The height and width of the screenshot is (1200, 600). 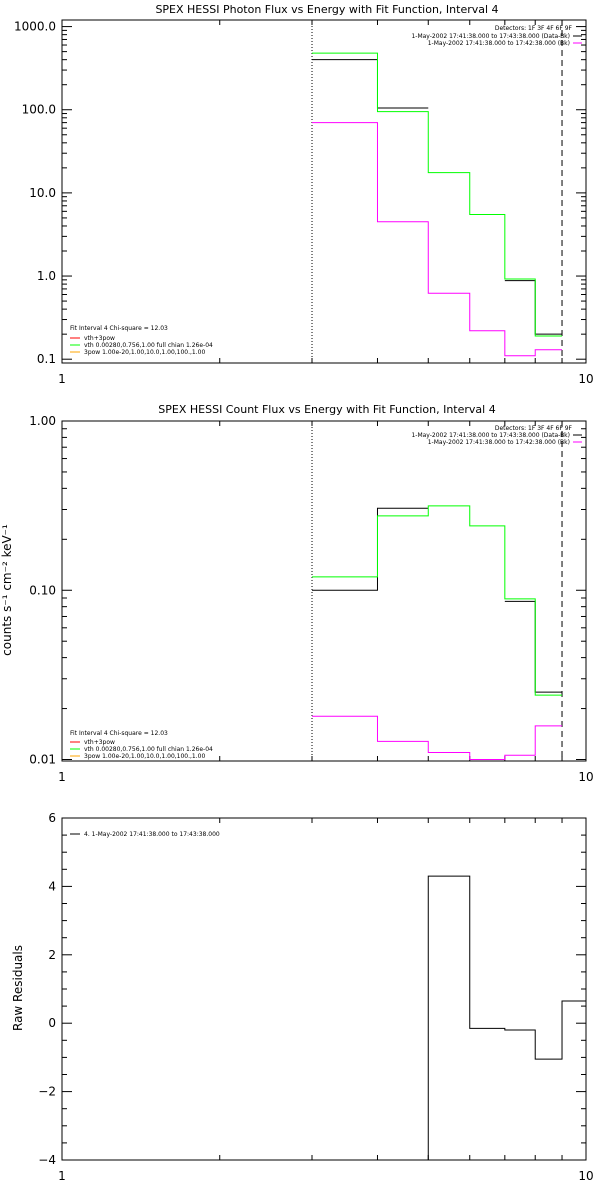 I want to click on y-tick-label: 0.01, so click(x=42, y=760).